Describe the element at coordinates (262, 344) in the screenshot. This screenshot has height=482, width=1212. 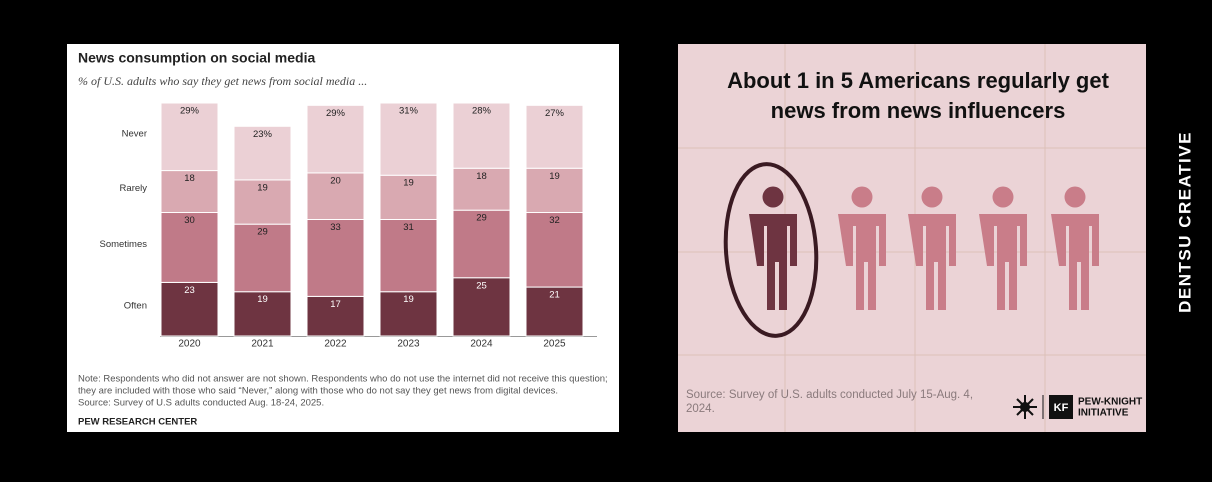
I see `x-tick-label: 2021` at that location.